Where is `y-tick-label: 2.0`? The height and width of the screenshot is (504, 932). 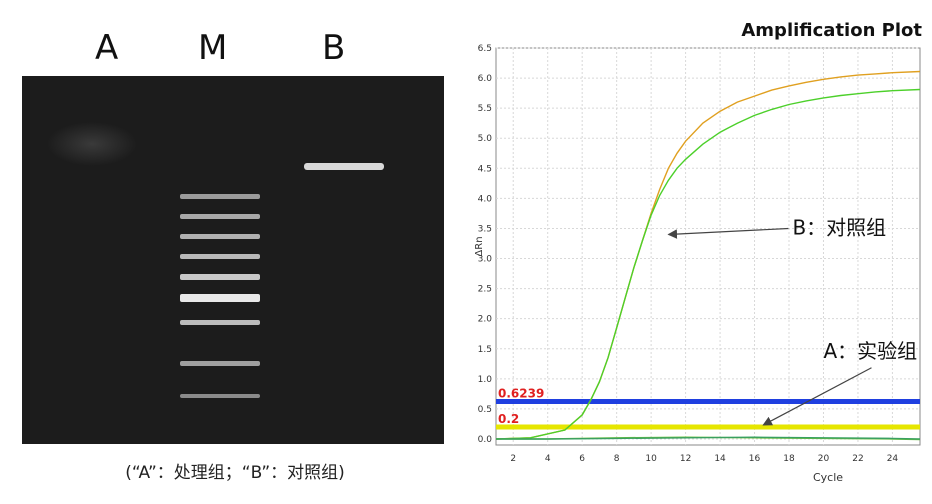 y-tick-label: 2.0 is located at coordinates (485, 320).